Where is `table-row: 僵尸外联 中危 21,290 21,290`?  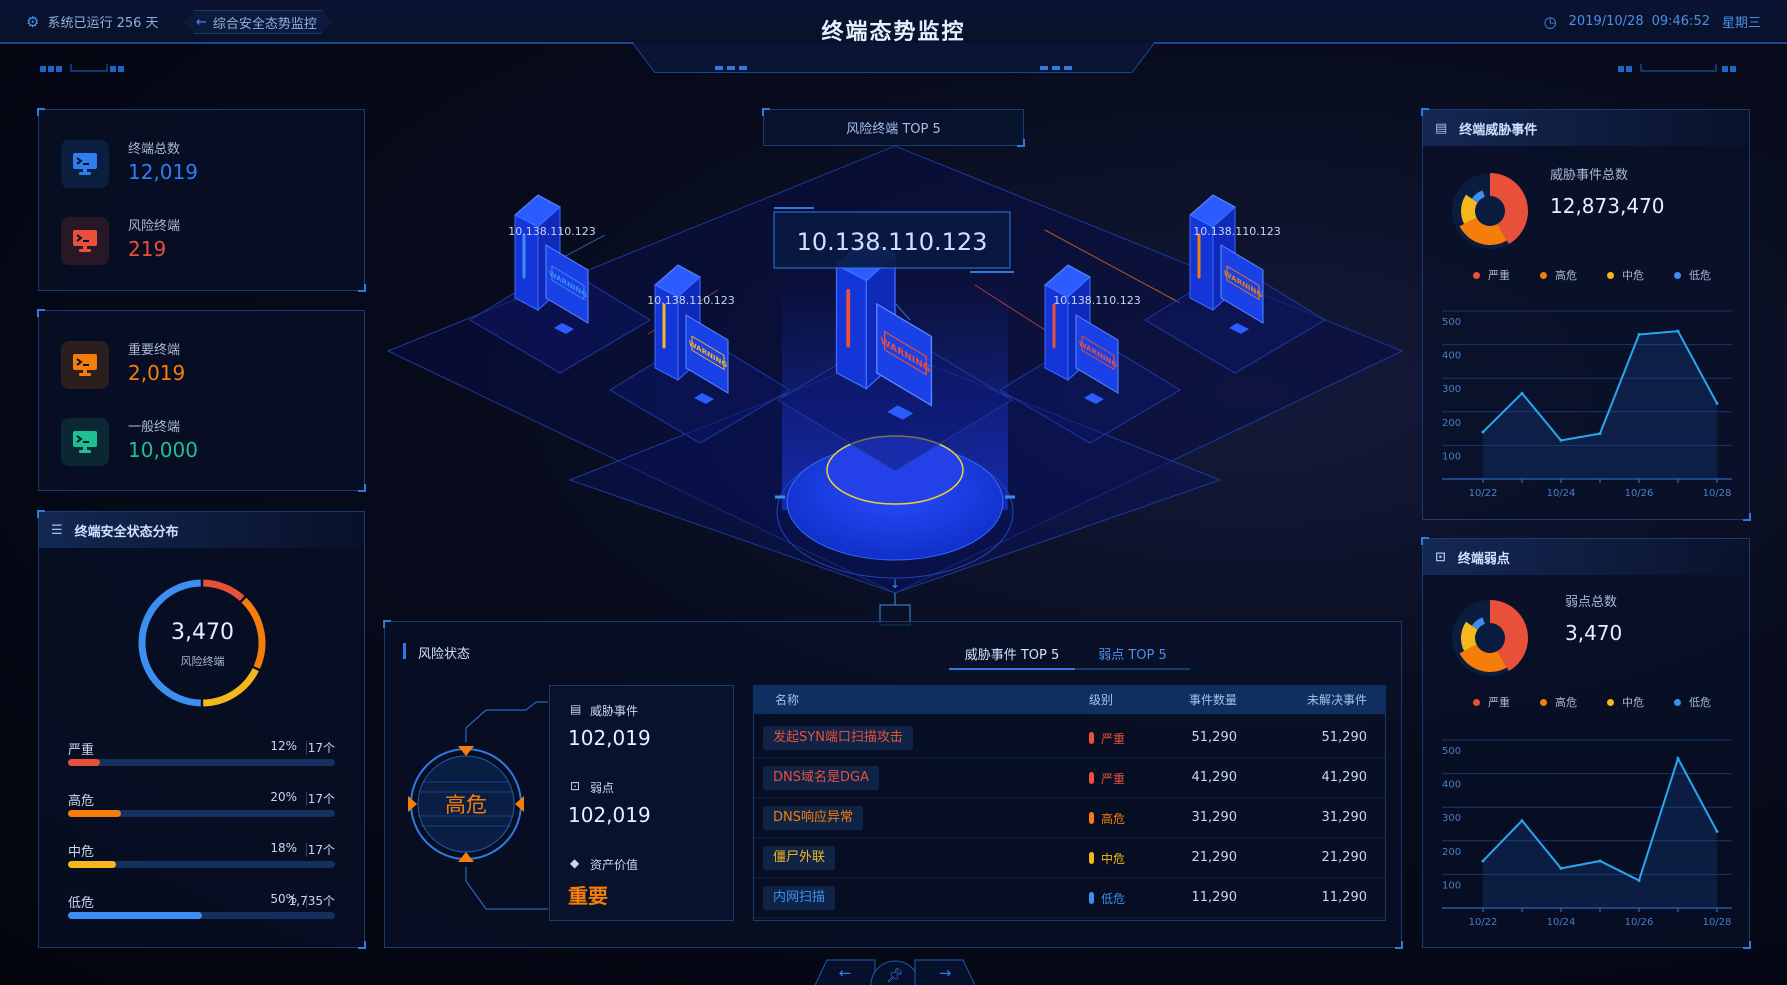 table-row: 僵尸外联 中危 21,290 21,290 is located at coordinates (1069, 858).